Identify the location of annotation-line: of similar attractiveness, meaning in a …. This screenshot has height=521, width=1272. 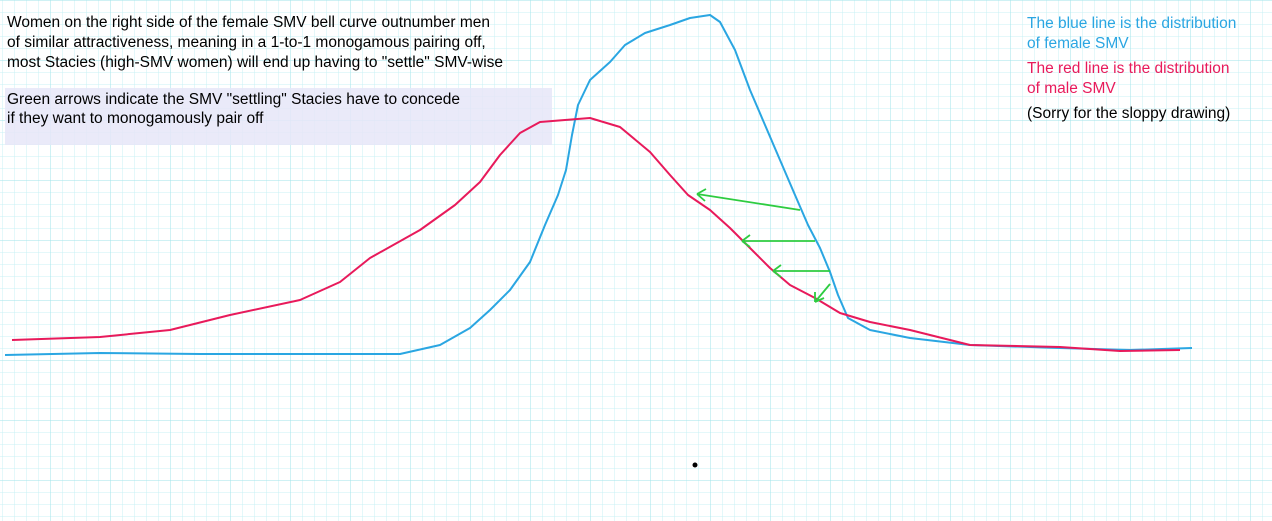
(246, 42).